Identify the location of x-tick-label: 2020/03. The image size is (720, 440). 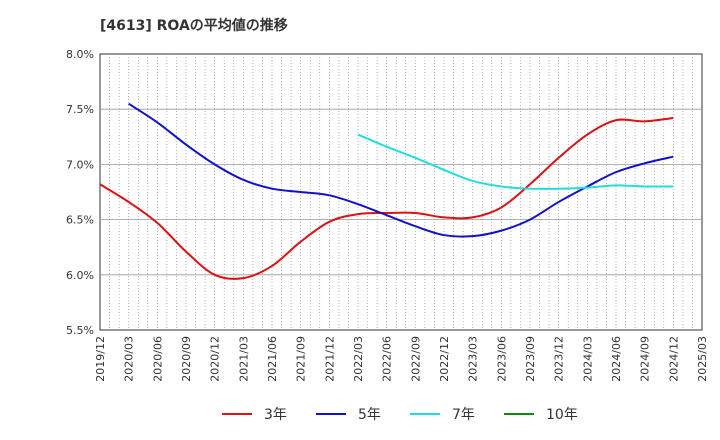
(129, 359).